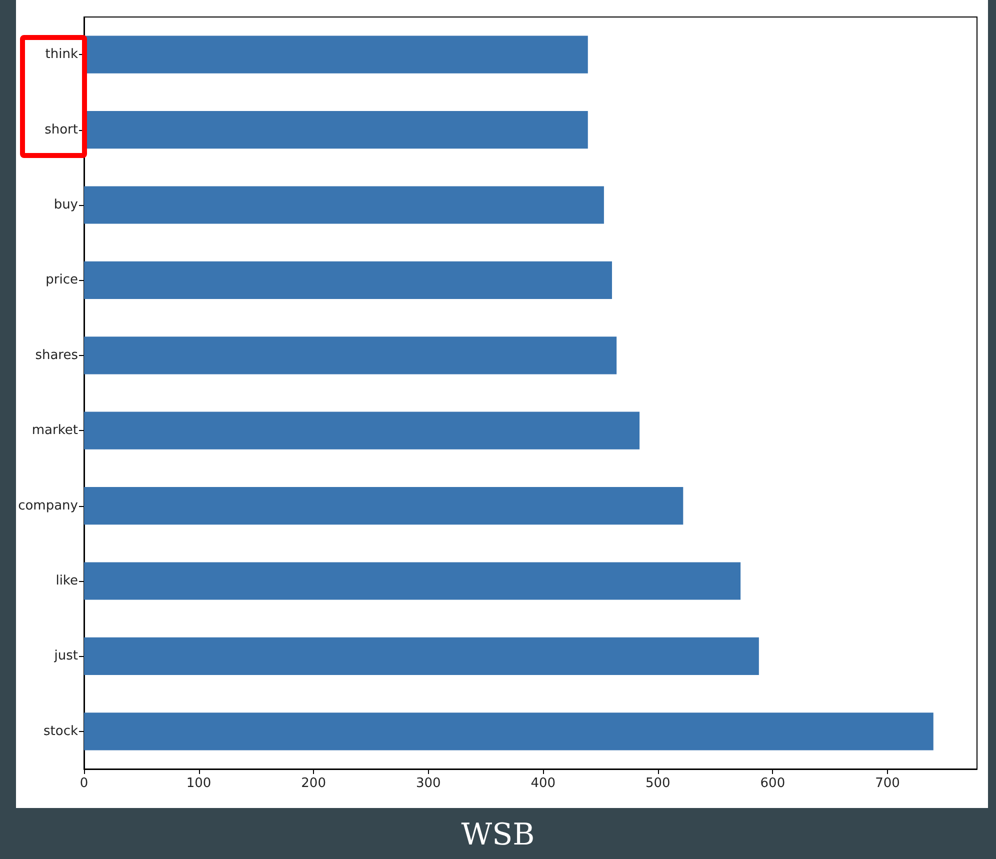  What do you see at coordinates (61, 130) in the screenshot?
I see `y-tick-label: short` at bounding box center [61, 130].